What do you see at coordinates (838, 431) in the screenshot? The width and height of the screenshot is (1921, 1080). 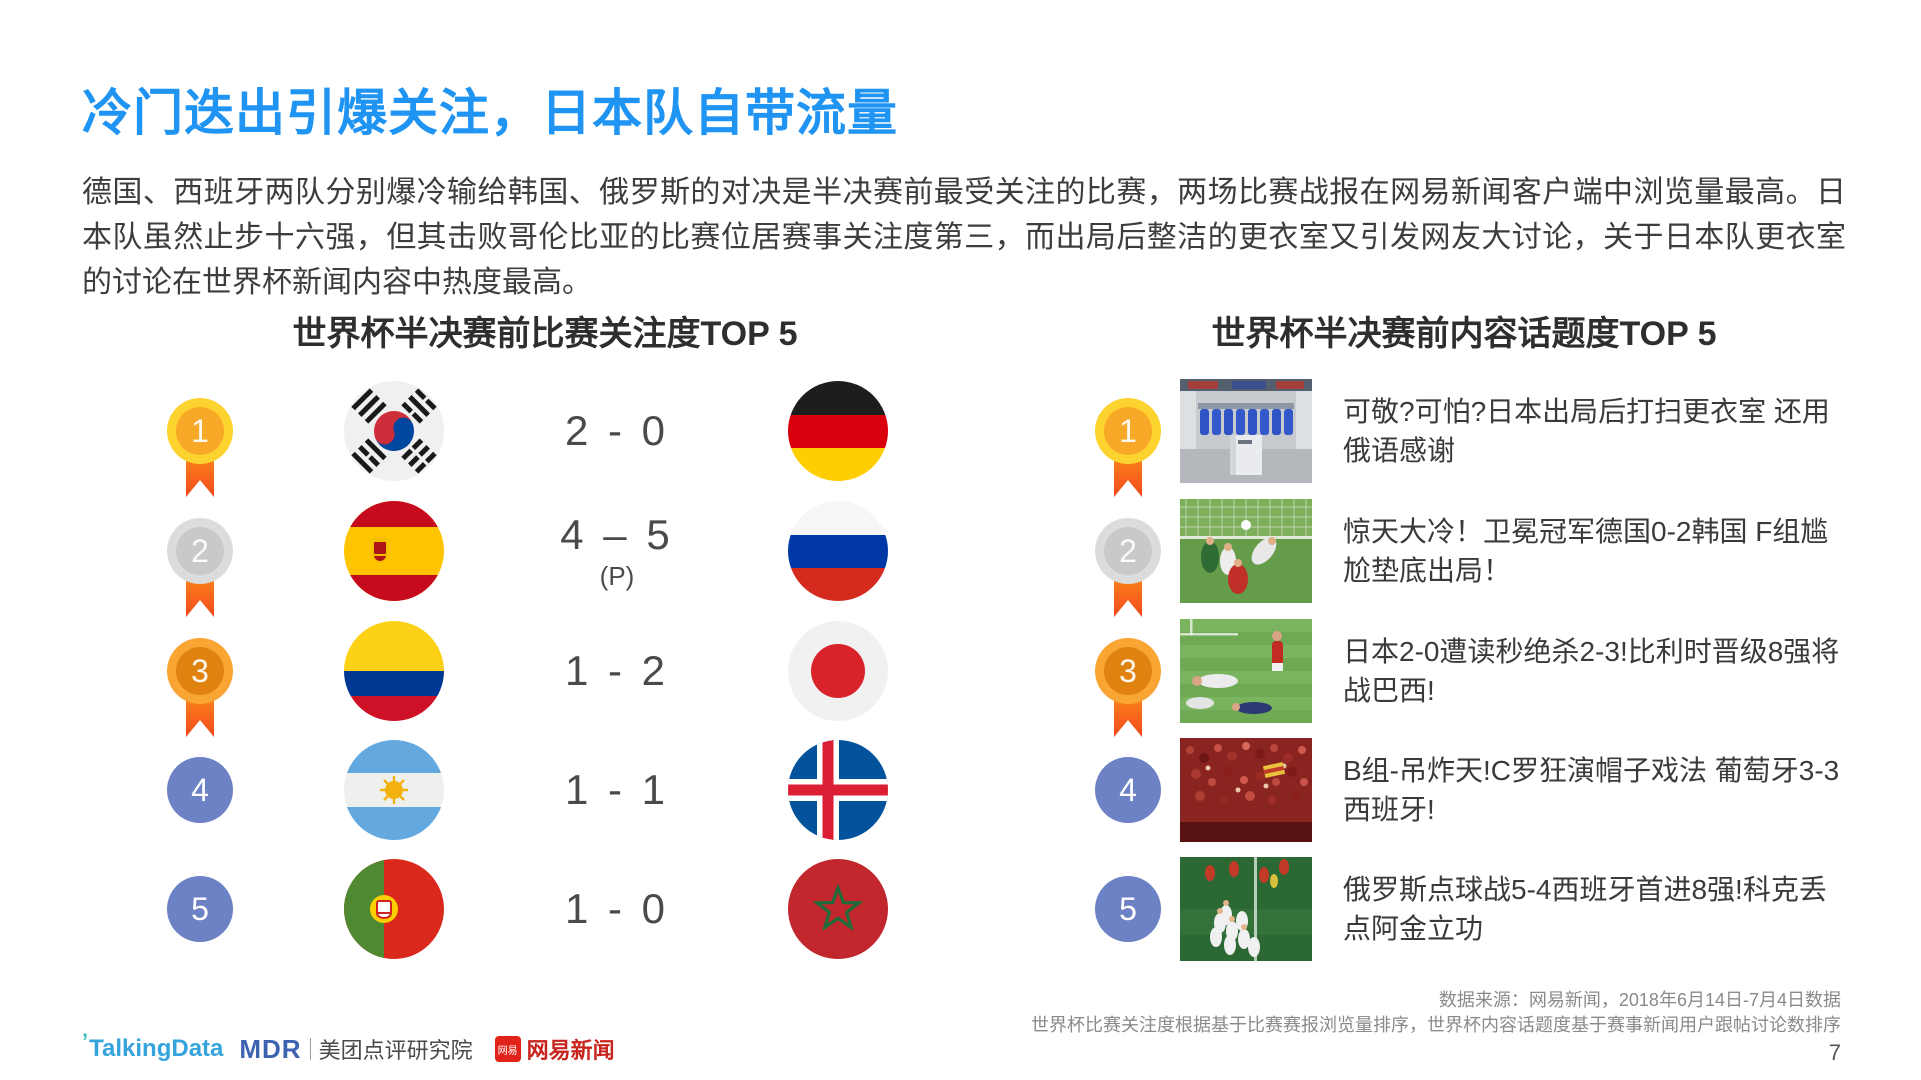 I see `germany-flag-icon` at bounding box center [838, 431].